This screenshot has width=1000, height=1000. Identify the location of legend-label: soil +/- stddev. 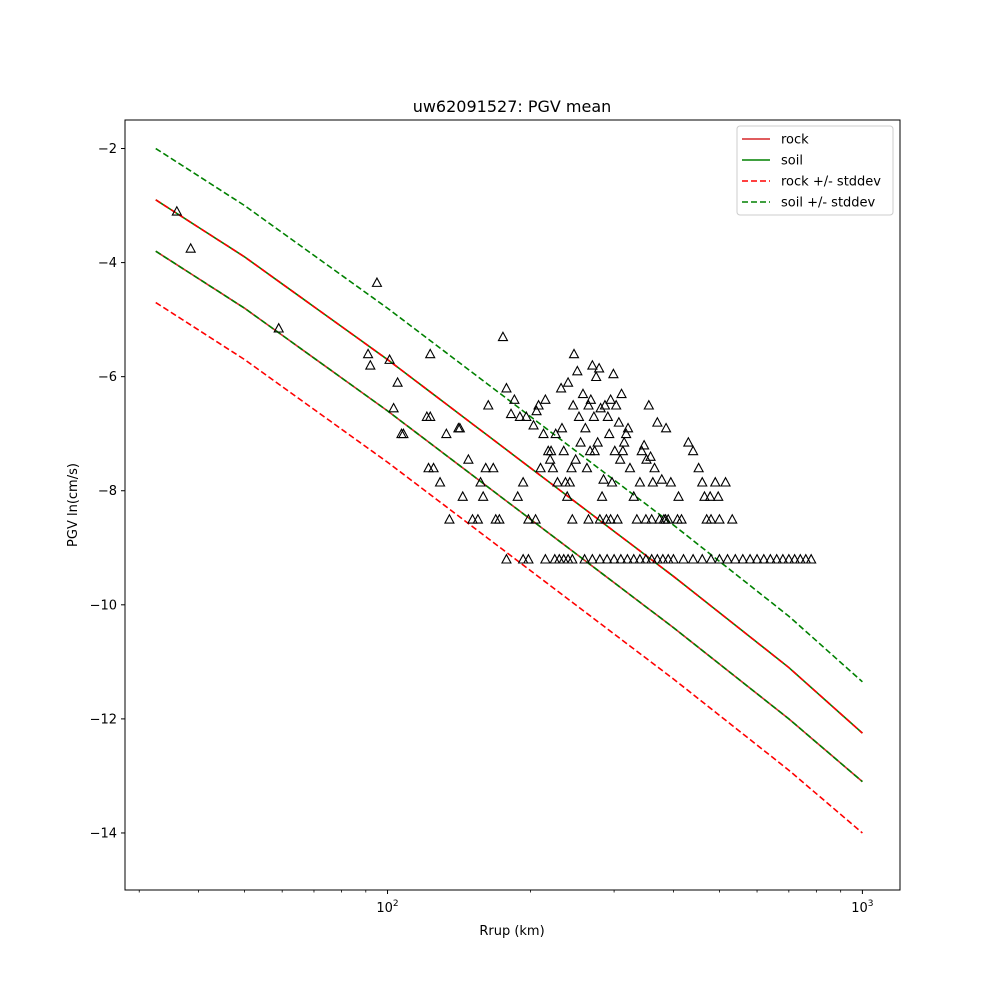
(828, 203).